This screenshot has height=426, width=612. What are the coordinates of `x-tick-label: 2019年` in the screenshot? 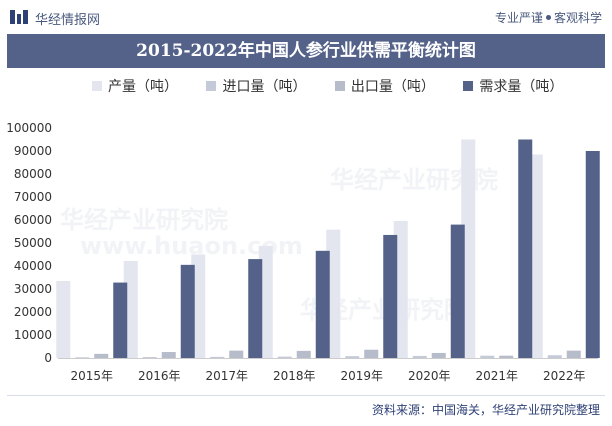 It's located at (361, 376).